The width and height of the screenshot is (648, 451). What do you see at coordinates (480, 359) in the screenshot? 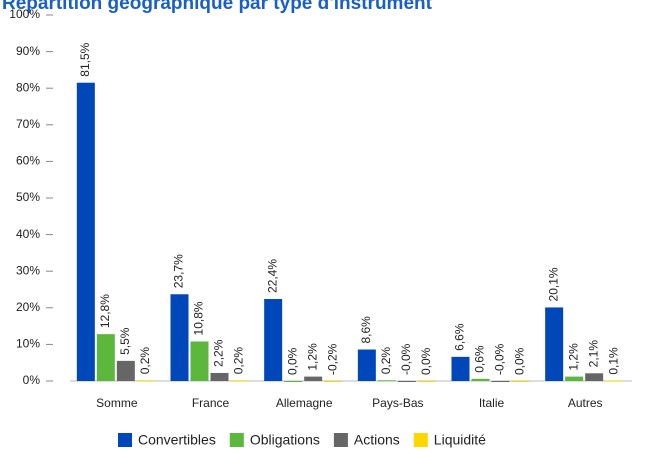
I see `data-label: 0,6%` at bounding box center [480, 359].